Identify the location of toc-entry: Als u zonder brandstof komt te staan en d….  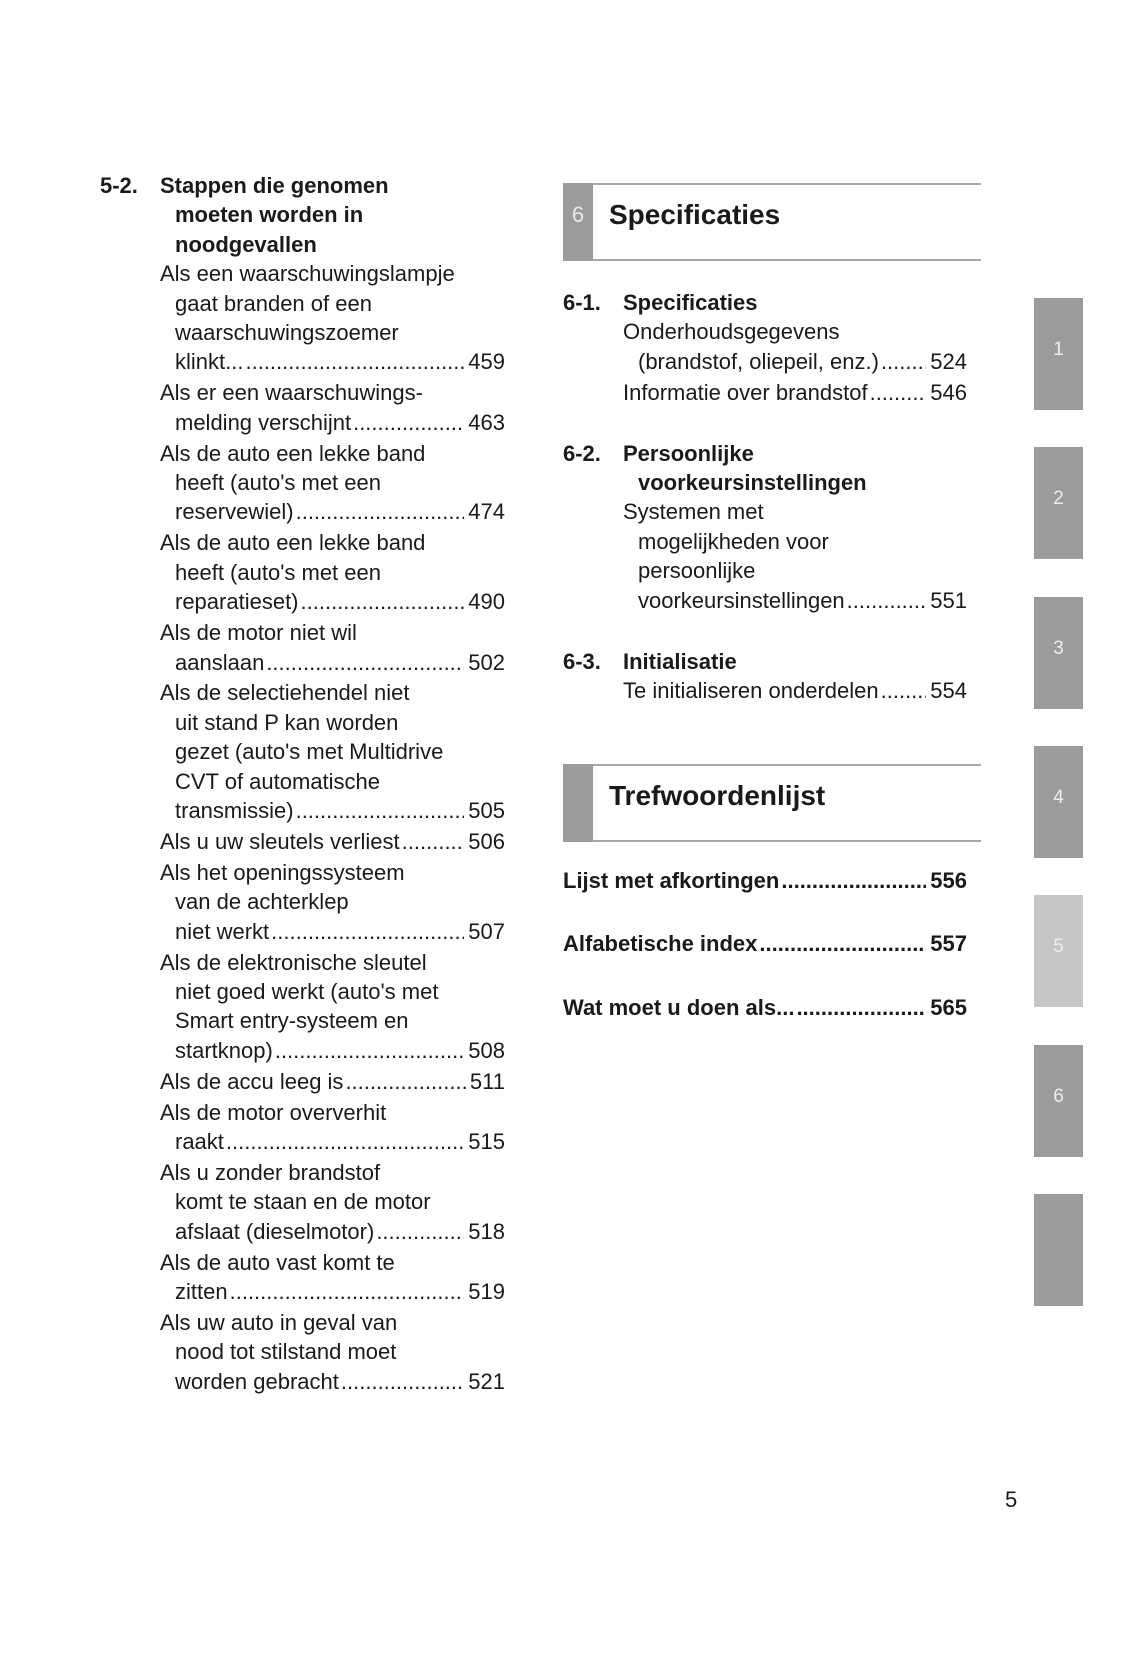
(302, 1202).